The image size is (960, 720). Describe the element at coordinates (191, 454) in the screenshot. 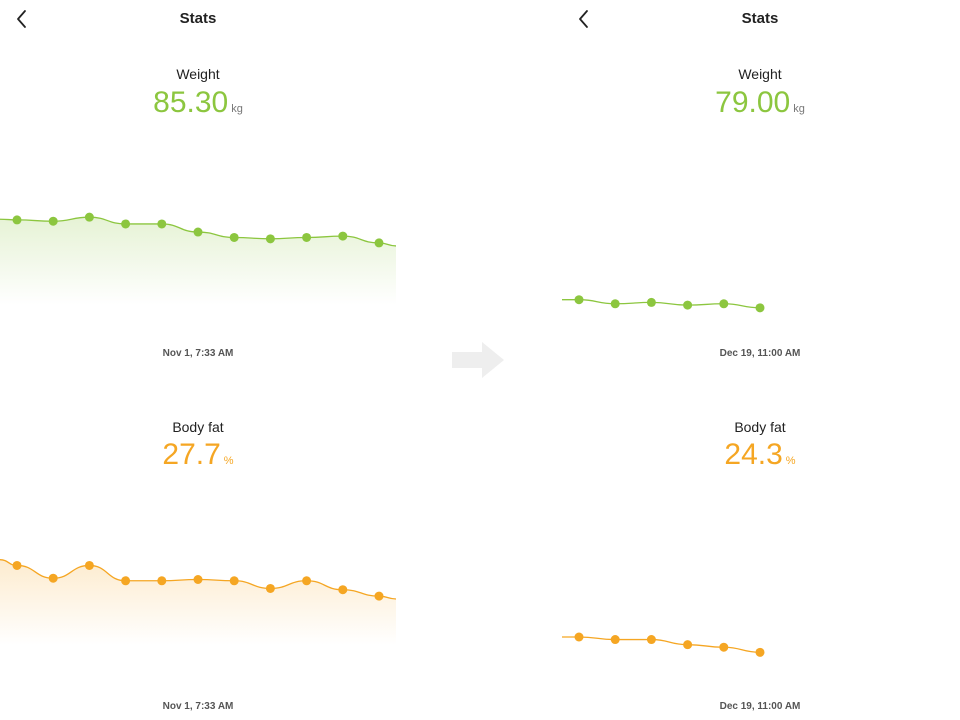

I see `body-fat-number: 27.7` at that location.